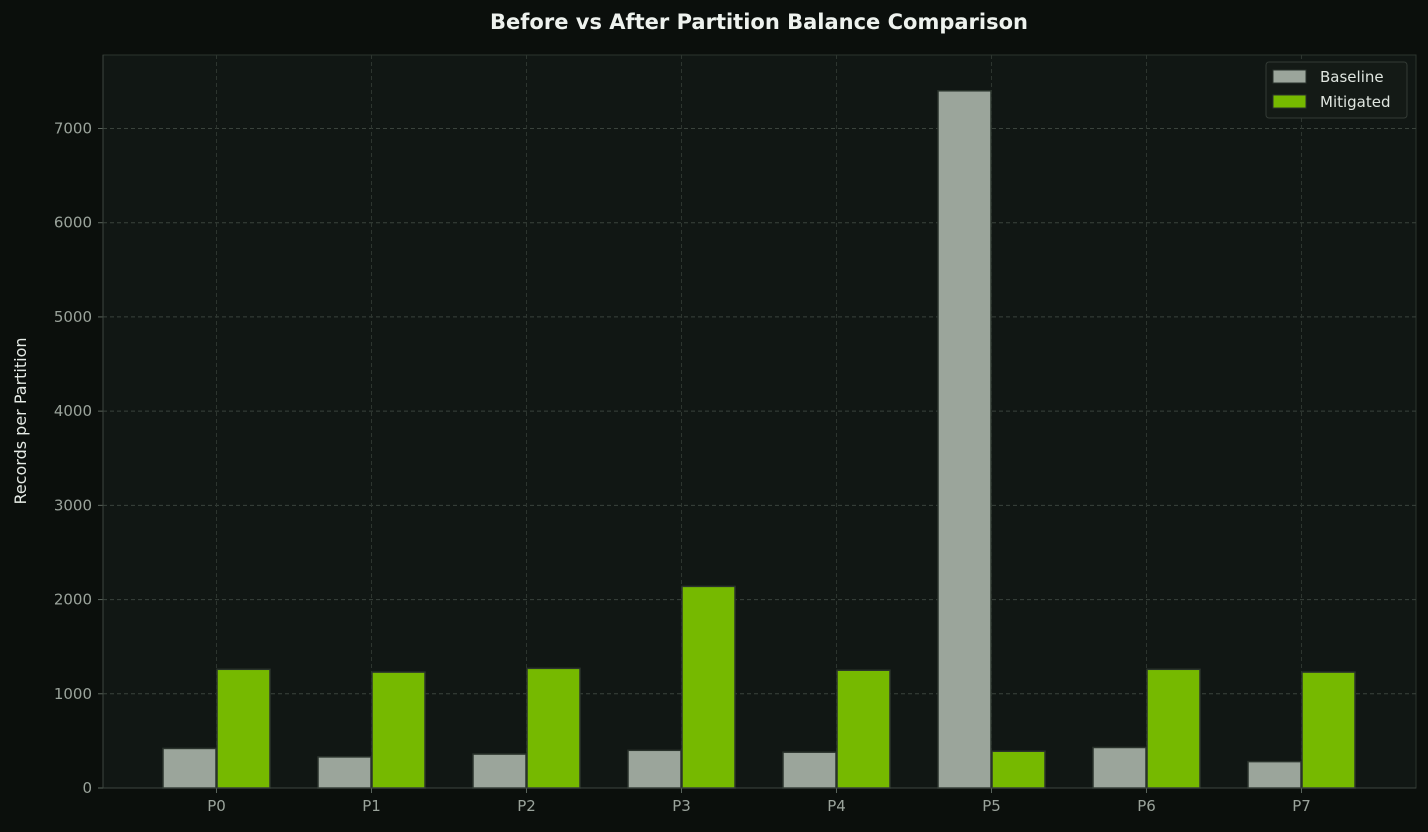 This screenshot has width=1428, height=832. I want to click on y-tick-label: 3000, so click(73, 505).